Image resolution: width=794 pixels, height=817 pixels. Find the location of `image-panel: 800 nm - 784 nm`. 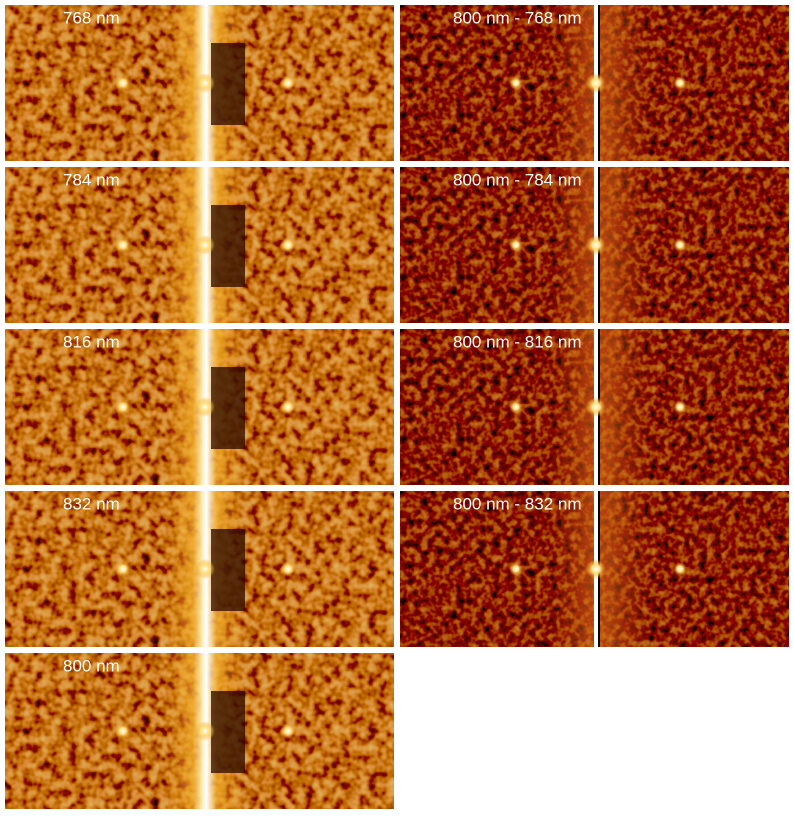

image-panel: 800 nm - 784 nm is located at coordinates (594, 245).